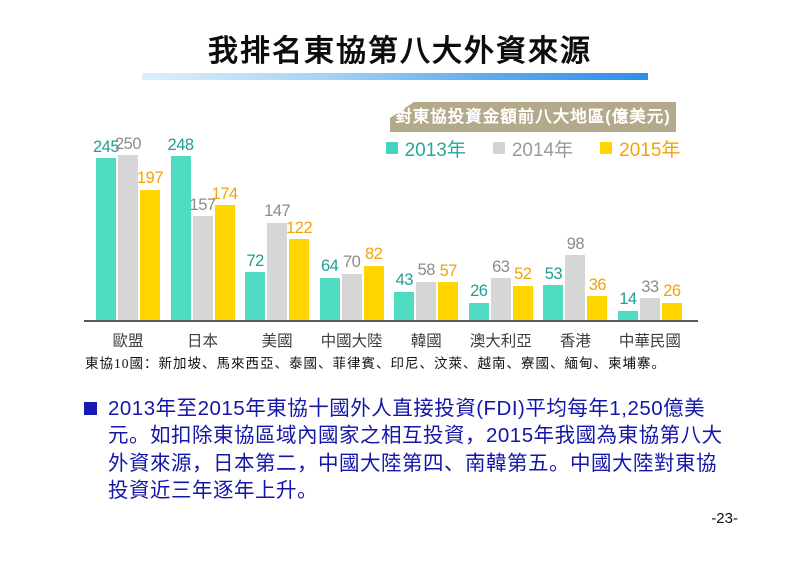 This screenshot has width=800, height=566. I want to click on bar-column: 70, so click(351, 286).